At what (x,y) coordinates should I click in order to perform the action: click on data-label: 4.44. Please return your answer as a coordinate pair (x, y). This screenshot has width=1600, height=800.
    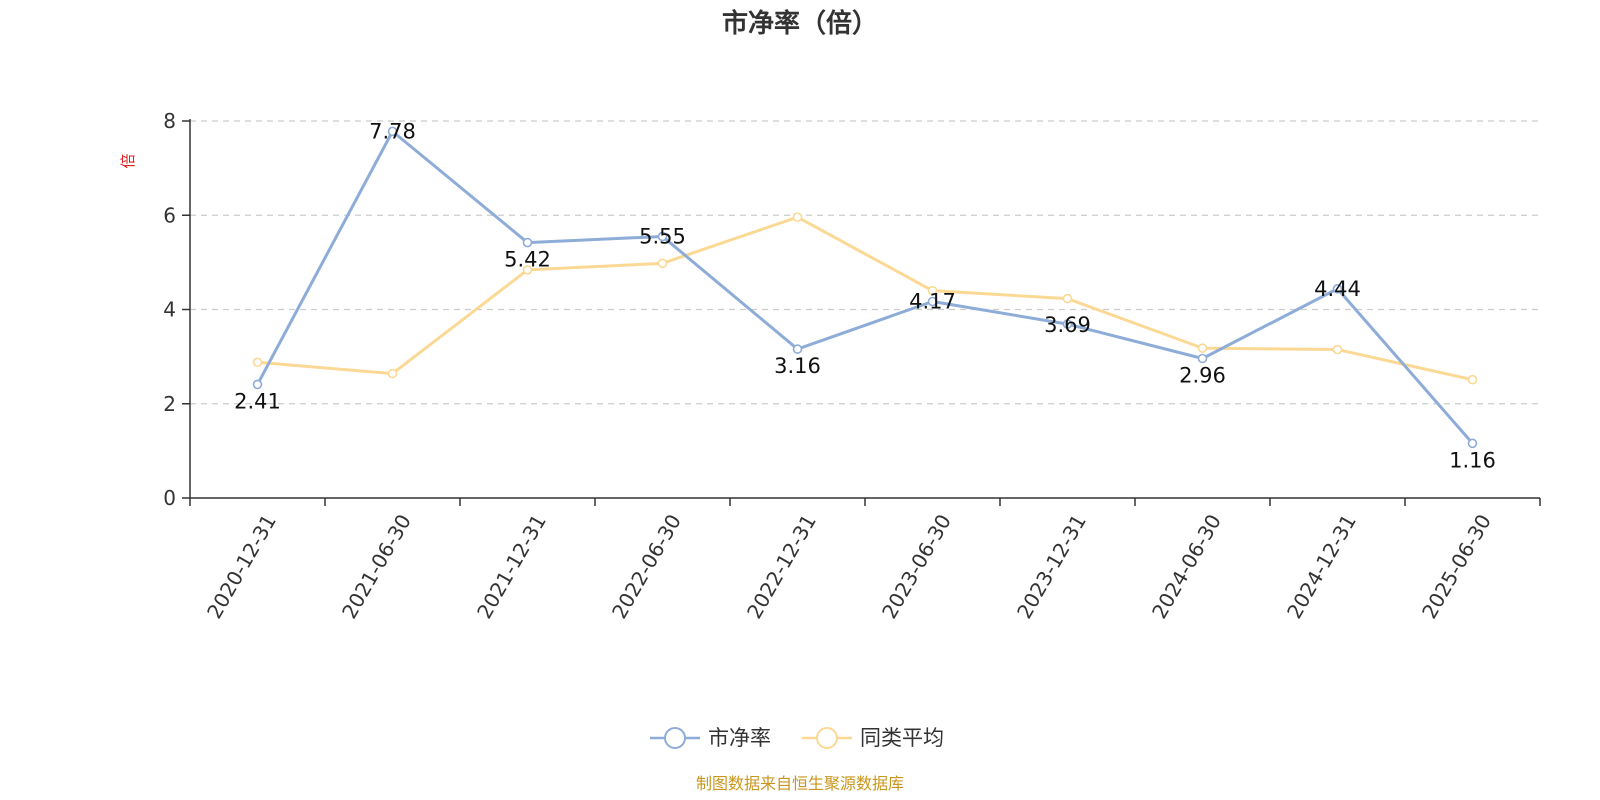
    Looking at the image, I should click on (1337, 289).